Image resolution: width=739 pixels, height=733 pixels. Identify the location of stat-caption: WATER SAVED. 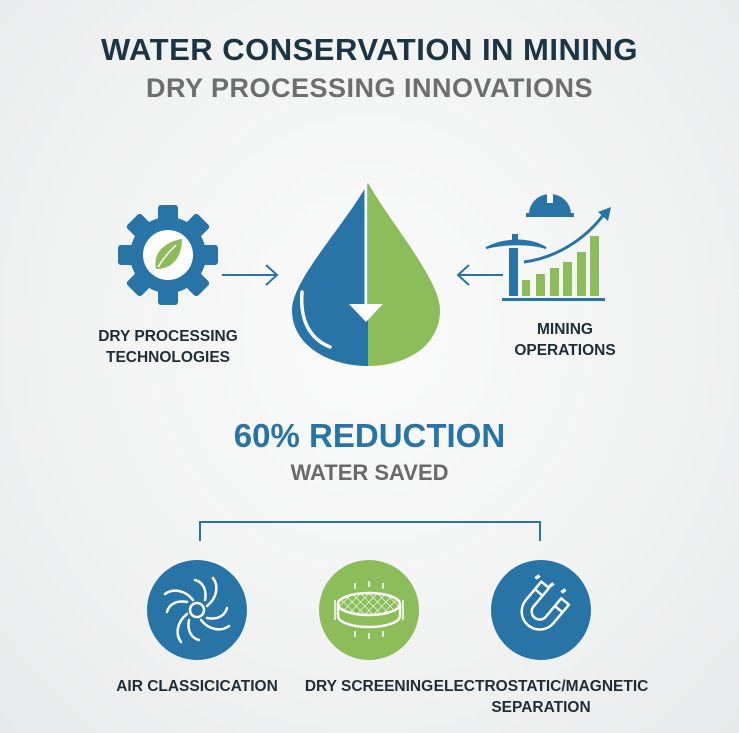
(369, 472).